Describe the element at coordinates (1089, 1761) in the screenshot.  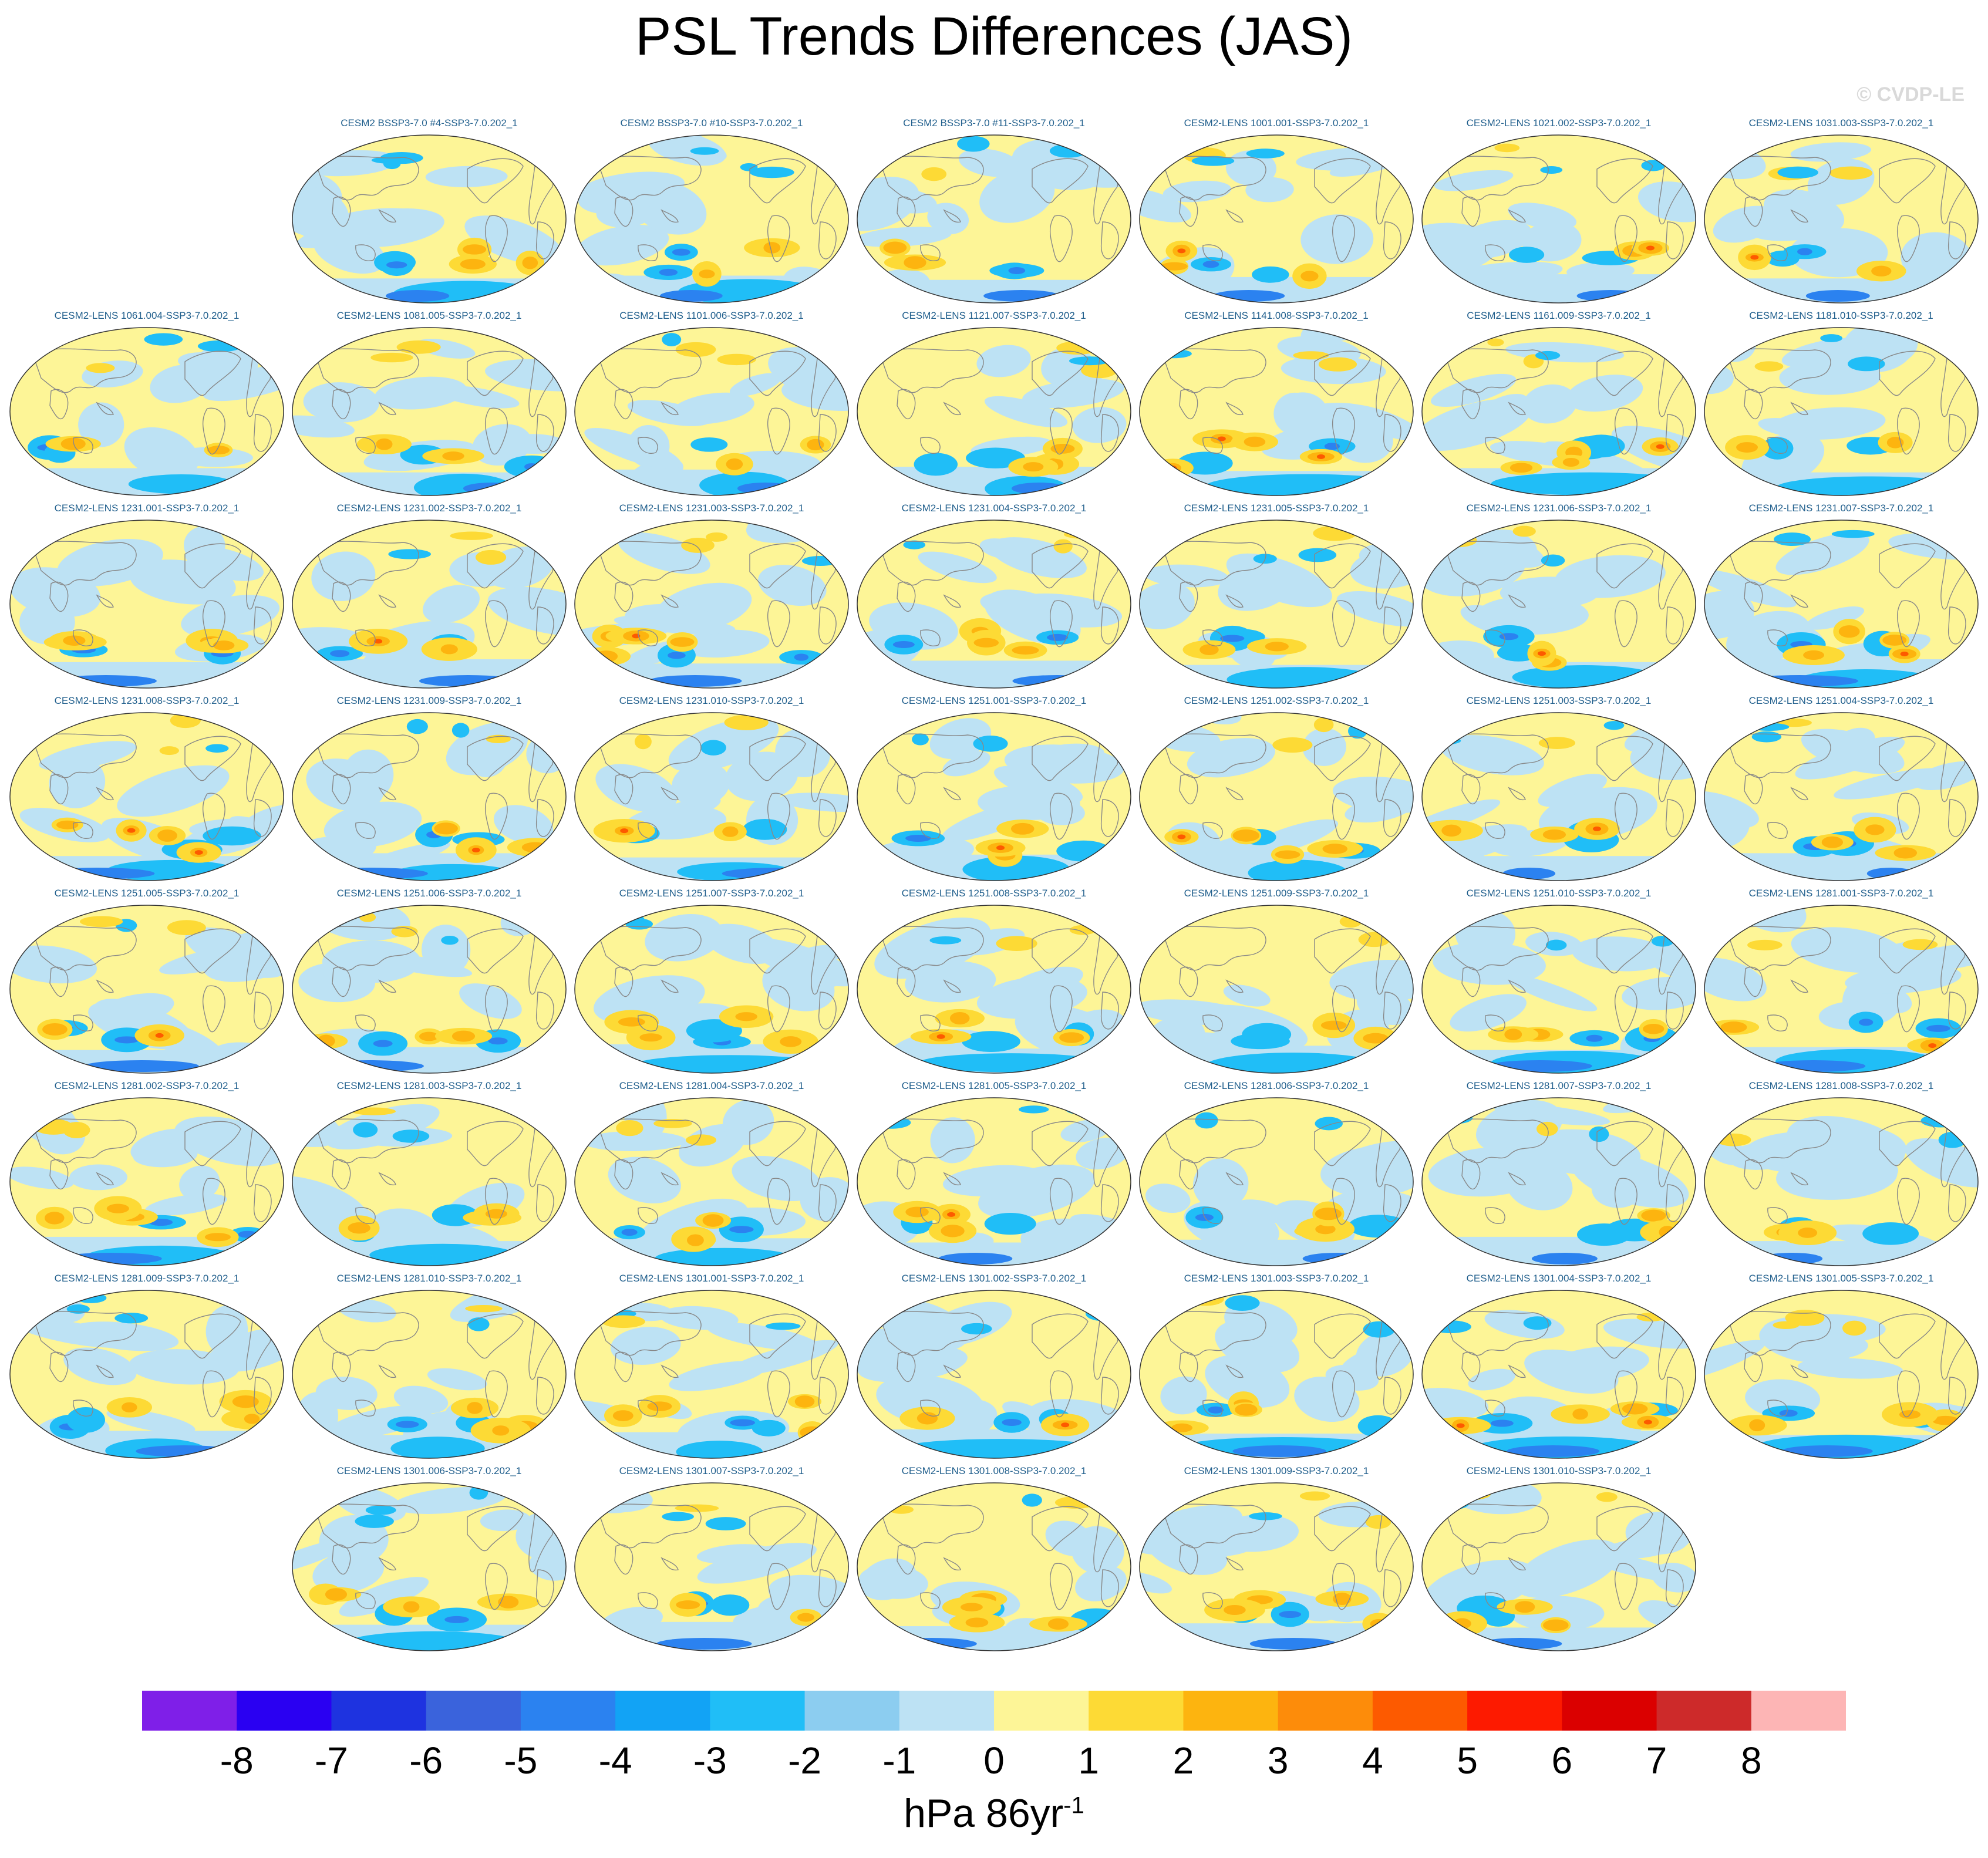
I see `colorbar-tick-label: 1` at that location.